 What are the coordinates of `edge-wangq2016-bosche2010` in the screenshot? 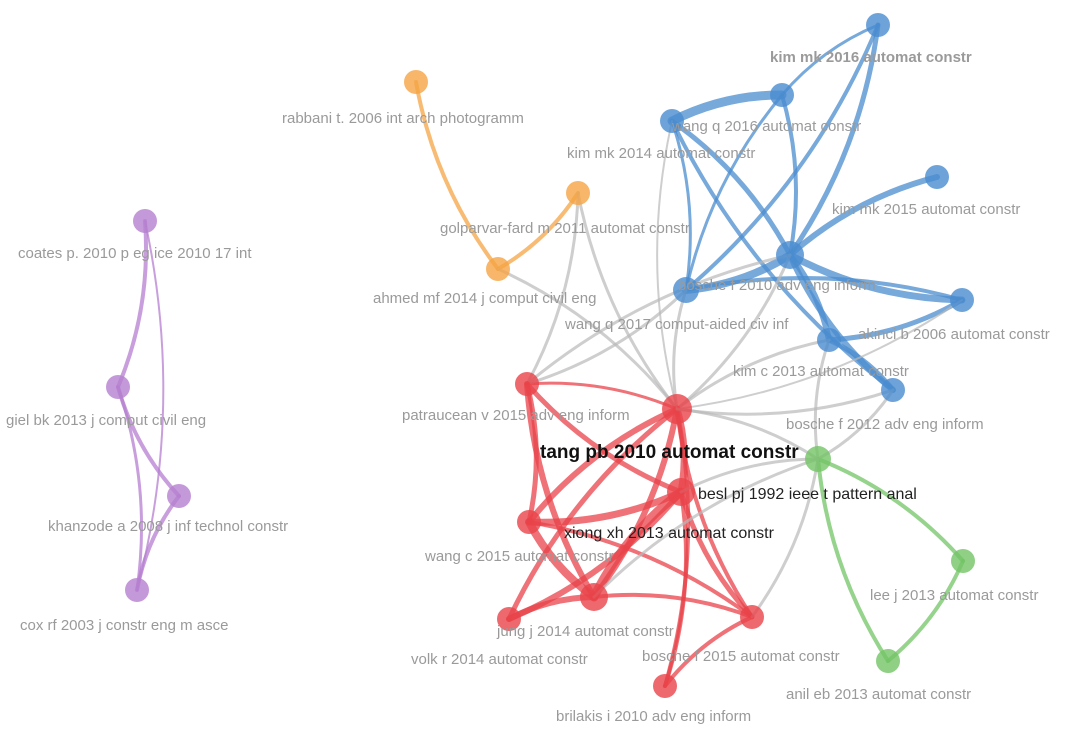 It's located at (789, 175).